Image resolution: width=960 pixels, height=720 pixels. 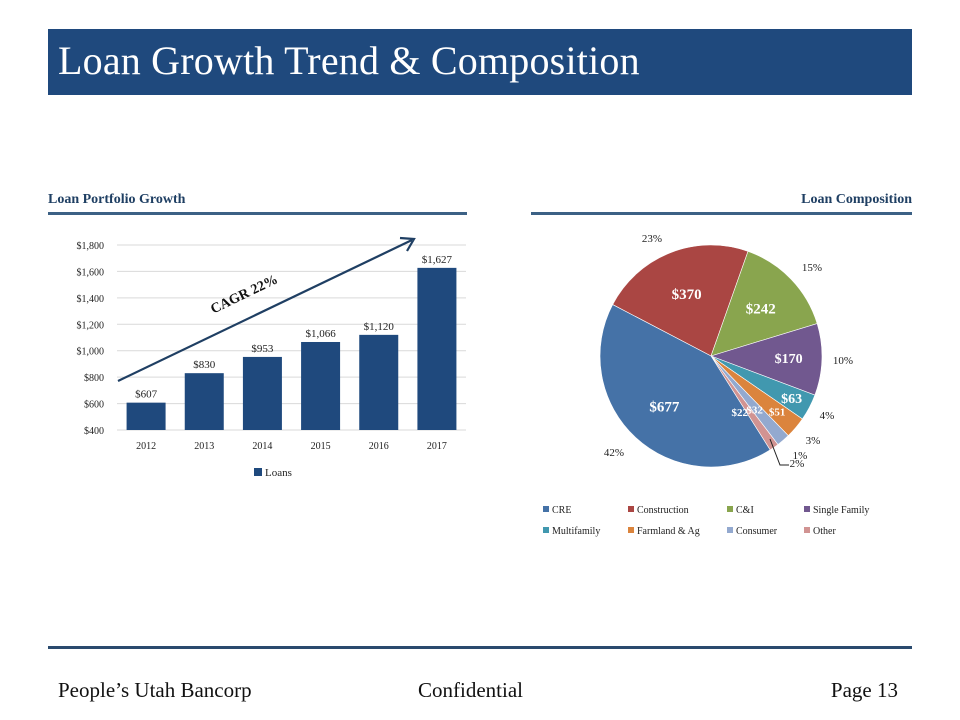 What do you see at coordinates (379, 327) in the screenshot?
I see `bar-data-label: $1,120` at bounding box center [379, 327].